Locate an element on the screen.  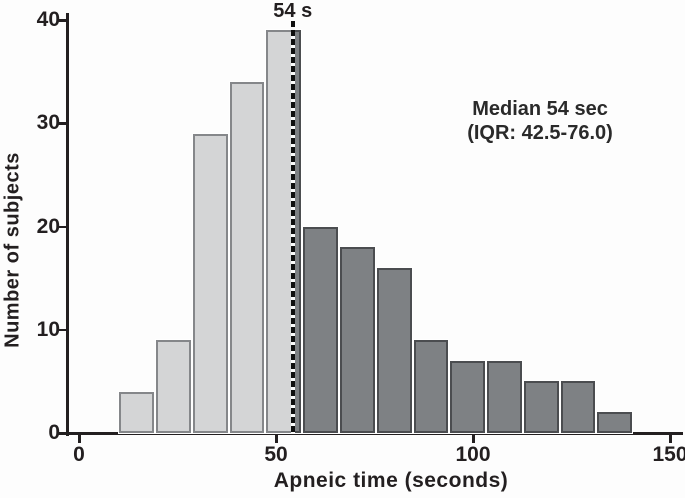
x-axis-title: Apneic time (seconds) is located at coordinates (391, 480).